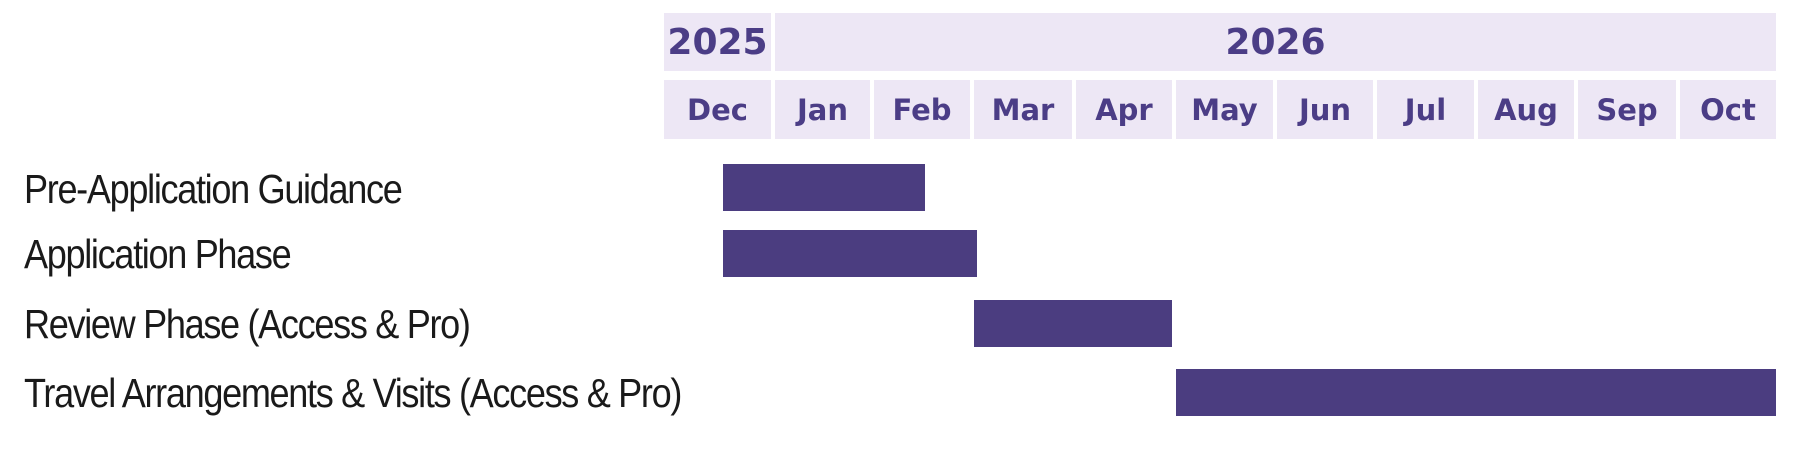 This screenshot has width=1816, height=476. What do you see at coordinates (922, 109) in the screenshot?
I see `month-header-feb: Feb` at bounding box center [922, 109].